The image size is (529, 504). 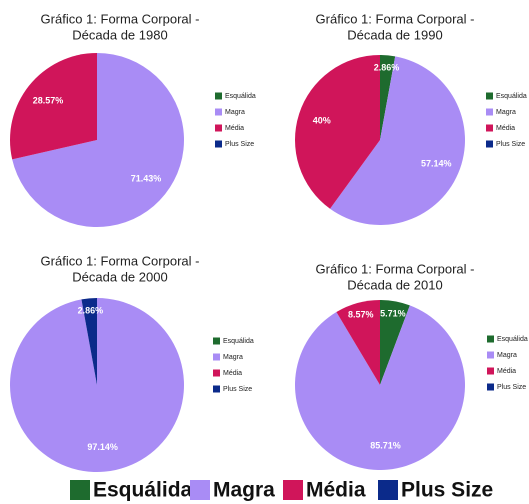 What do you see at coordinates (119, 34) in the screenshot?
I see `chart-title: Década de 1980` at bounding box center [119, 34].